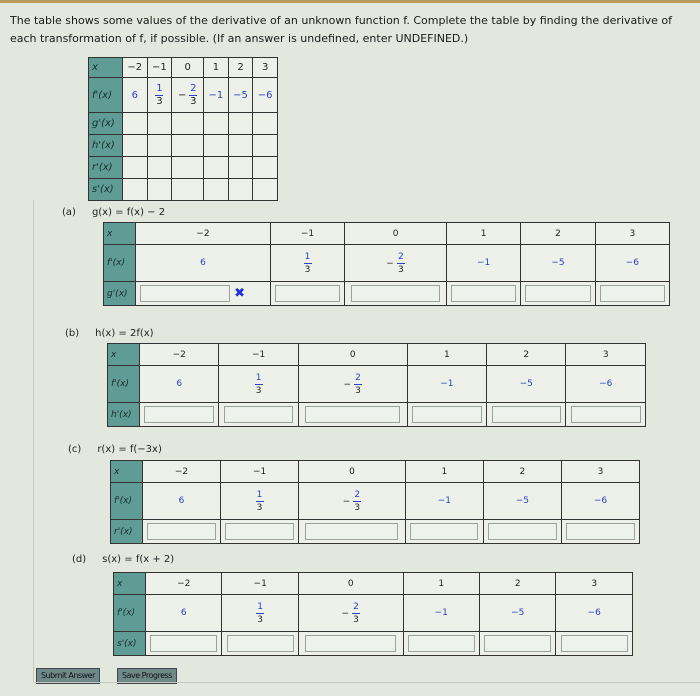 Image resolution: width=700 pixels, height=696 pixels. I want to click on derivative-row: r'(x), so click(183, 167).